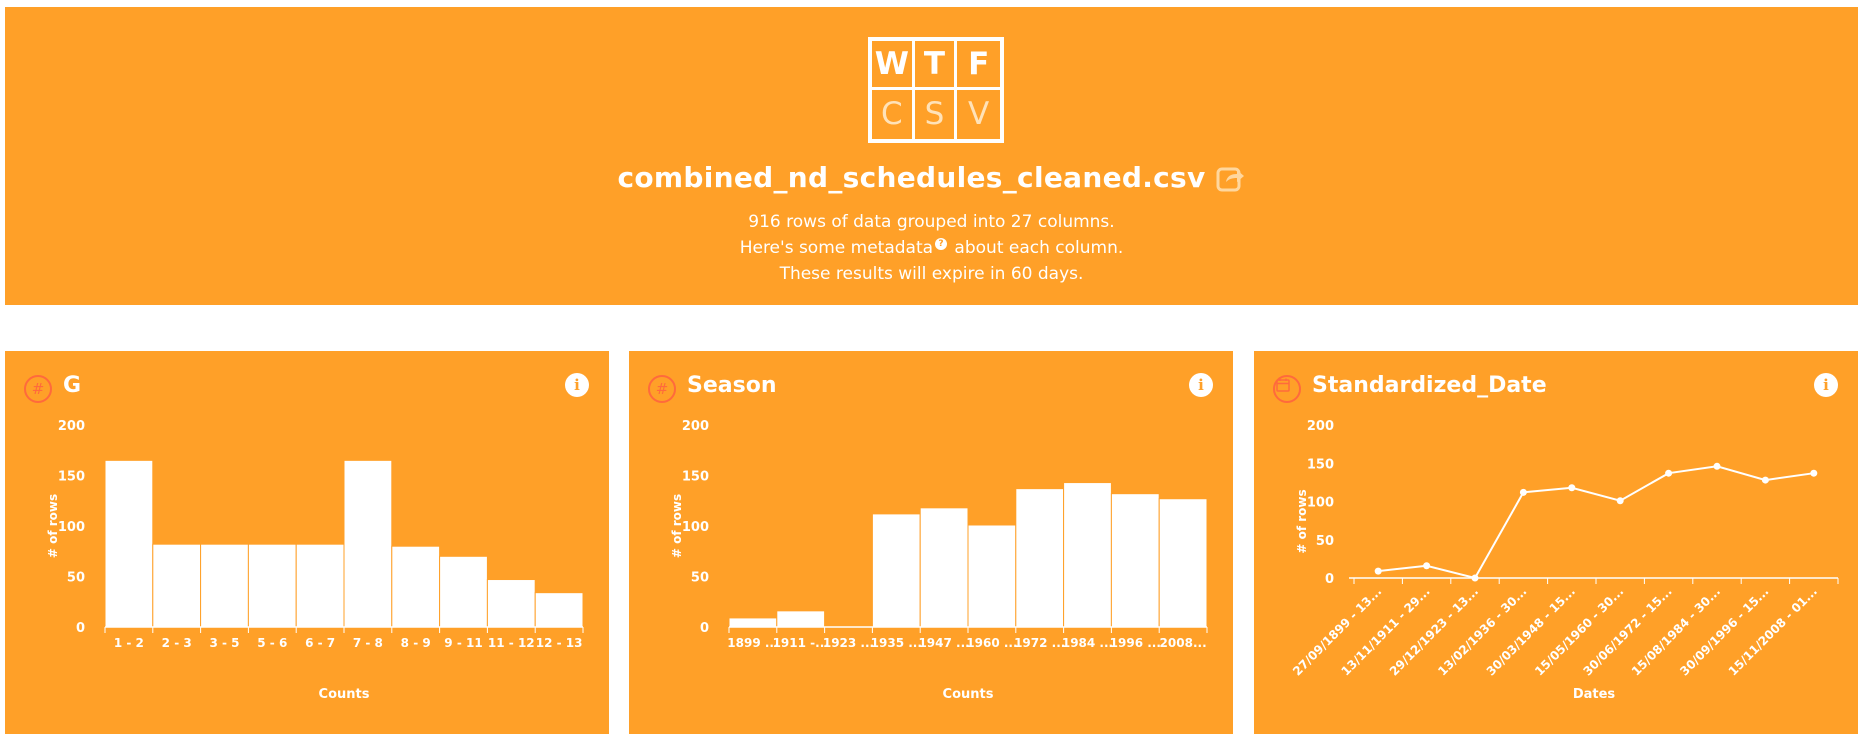  I want to click on x-tick-label: 12 - 13, so click(559, 643).